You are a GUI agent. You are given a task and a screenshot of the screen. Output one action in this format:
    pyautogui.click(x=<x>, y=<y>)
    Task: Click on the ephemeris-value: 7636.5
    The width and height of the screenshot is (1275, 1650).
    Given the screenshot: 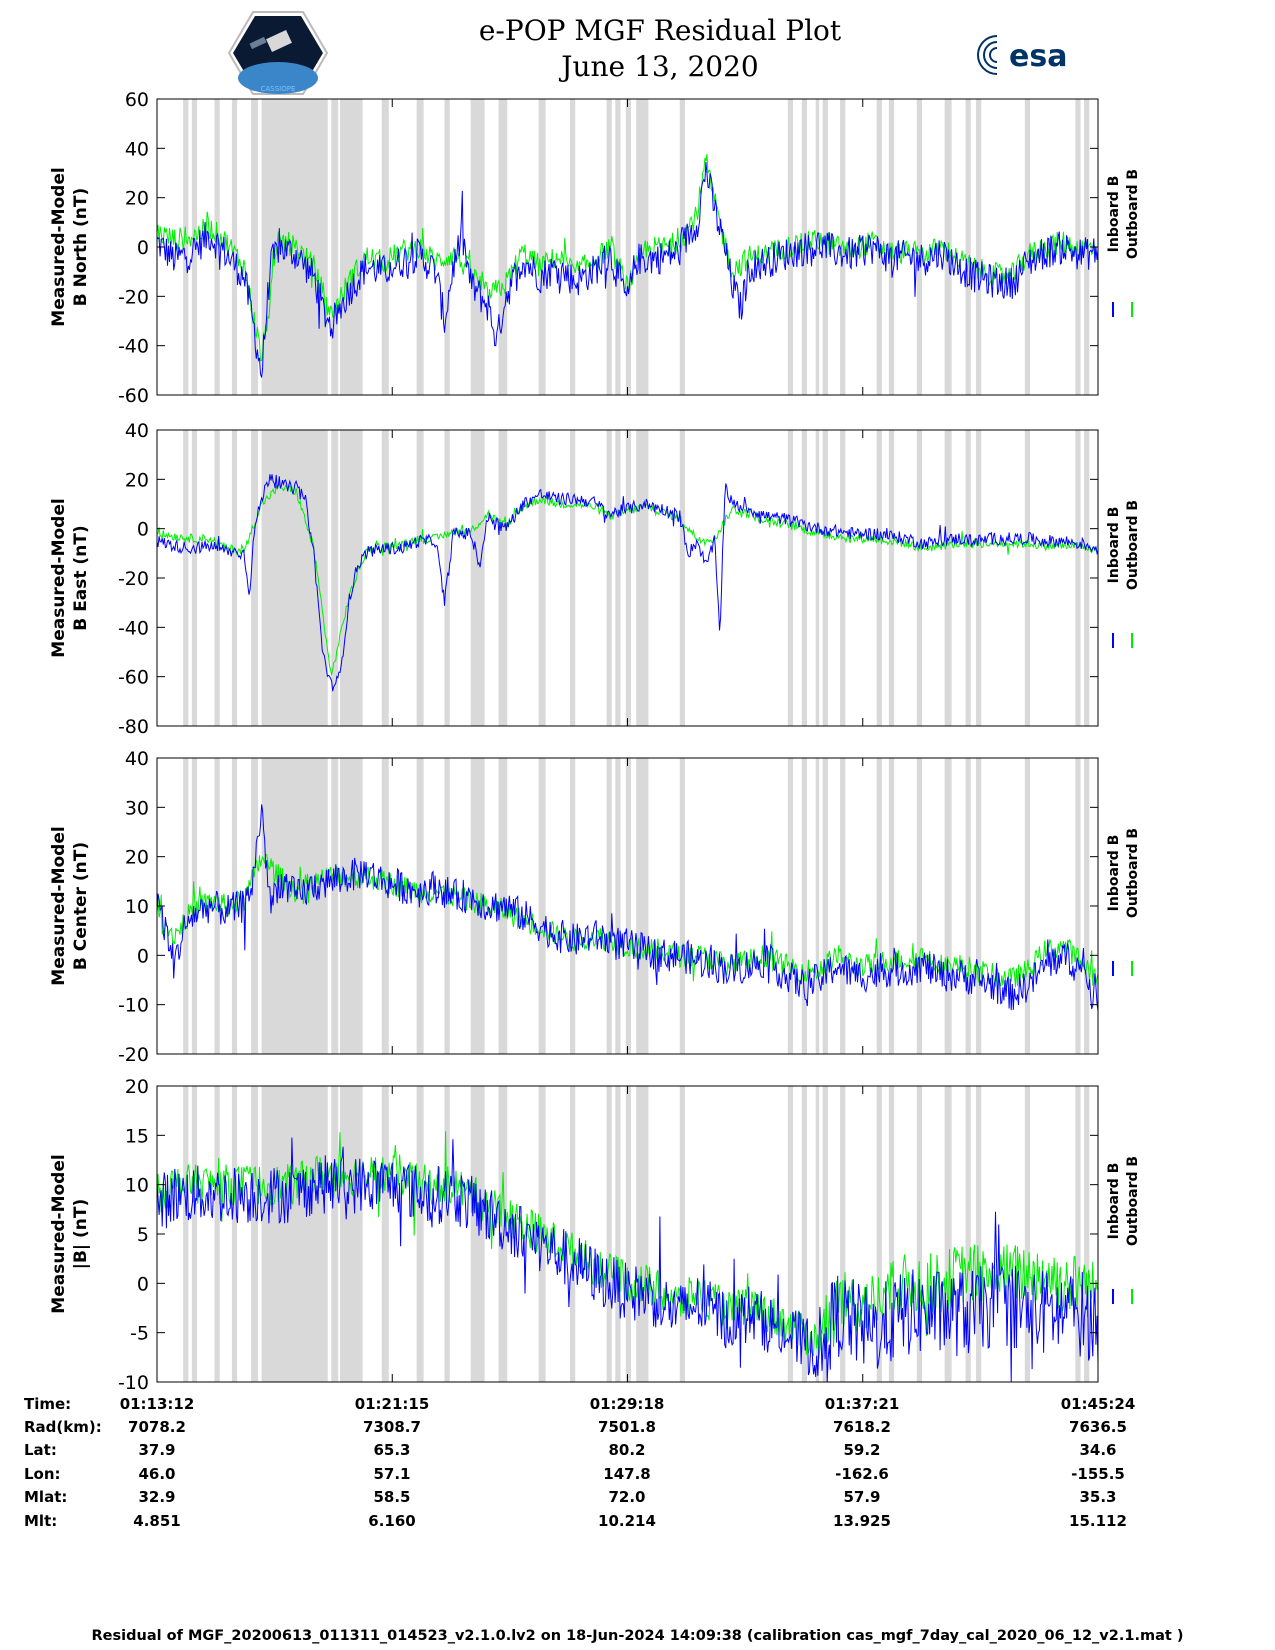 What is the action you would take?
    pyautogui.click(x=1098, y=1427)
    